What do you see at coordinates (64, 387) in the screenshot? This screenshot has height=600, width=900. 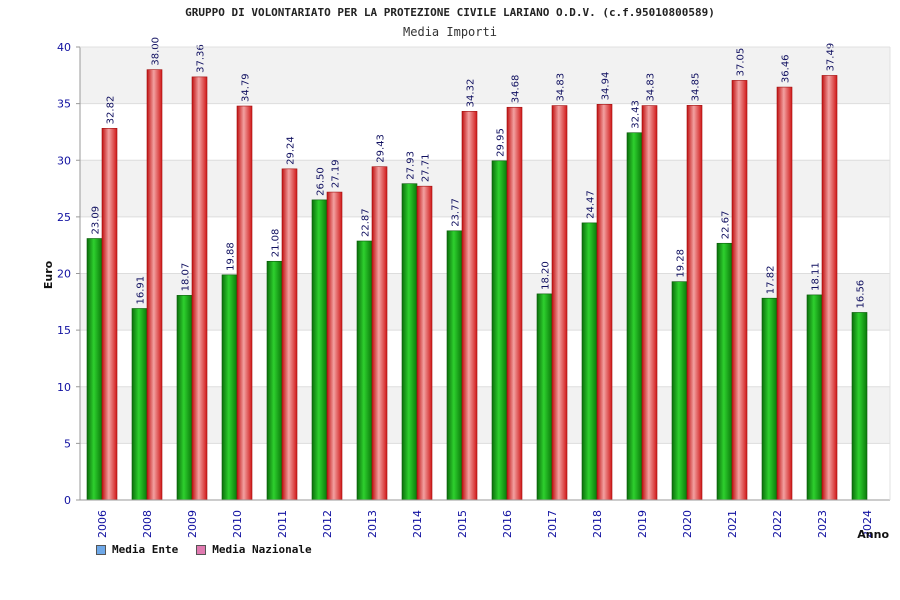 I see `y-tick-label: 10` at bounding box center [64, 387].